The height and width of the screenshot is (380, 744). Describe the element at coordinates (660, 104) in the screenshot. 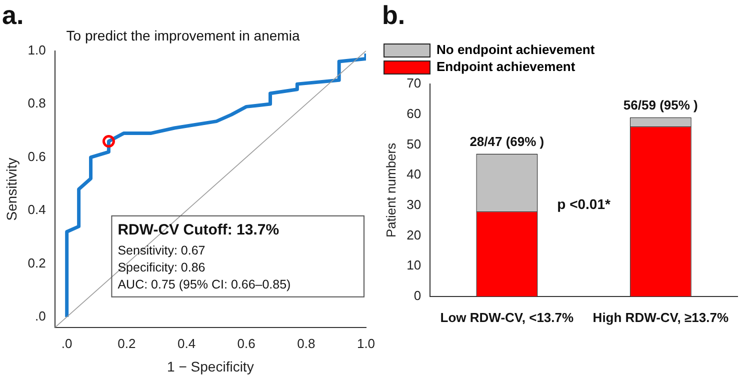

I see `total-label: 56/59 (95% )` at that location.